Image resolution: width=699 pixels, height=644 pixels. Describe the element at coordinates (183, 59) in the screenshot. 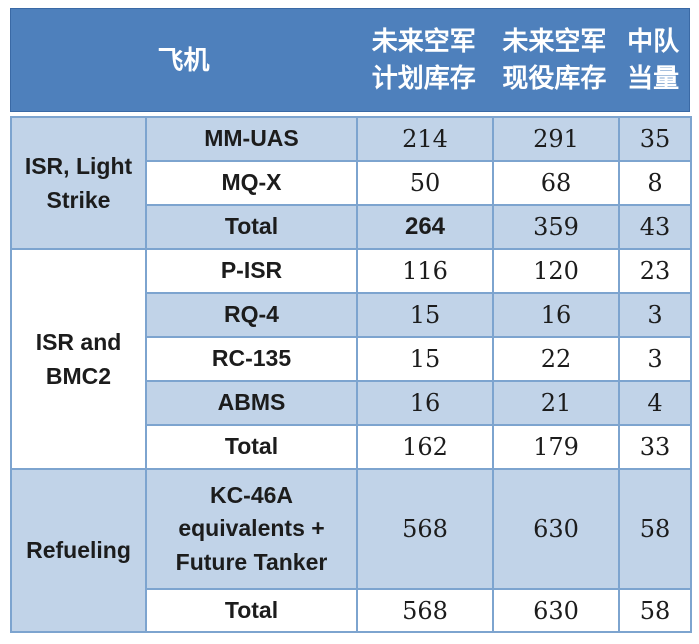

I see `header-cell-aircraft: 飞机` at that location.